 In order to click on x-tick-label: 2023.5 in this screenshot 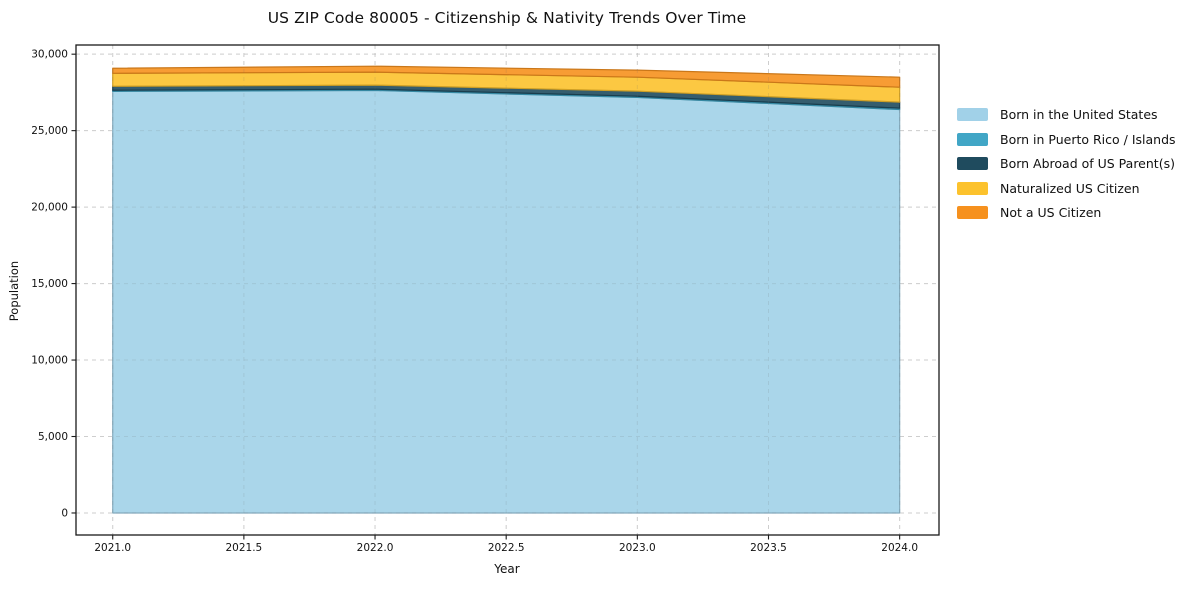, I will do `click(768, 548)`.